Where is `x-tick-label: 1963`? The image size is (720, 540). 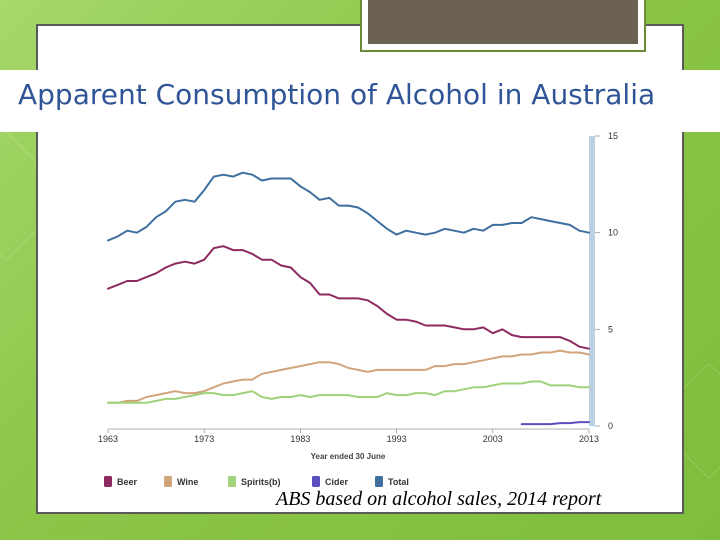 x-tick-label: 1963 is located at coordinates (108, 439).